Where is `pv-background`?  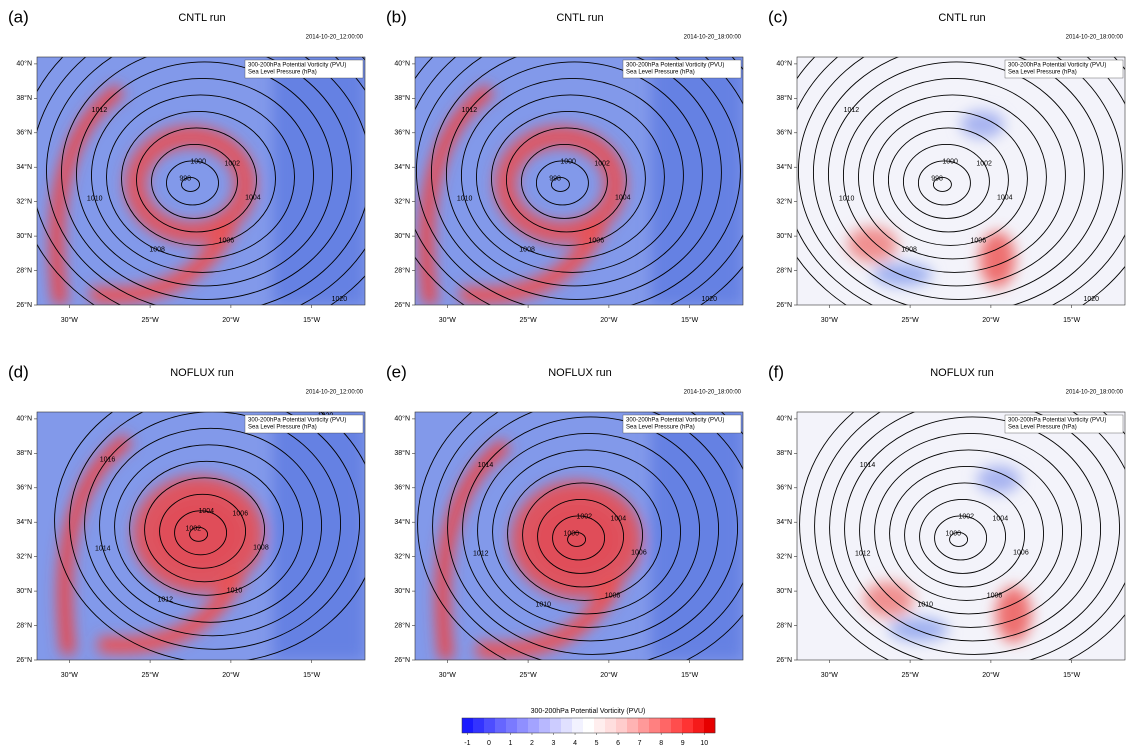
pv-background is located at coordinates (961, 181).